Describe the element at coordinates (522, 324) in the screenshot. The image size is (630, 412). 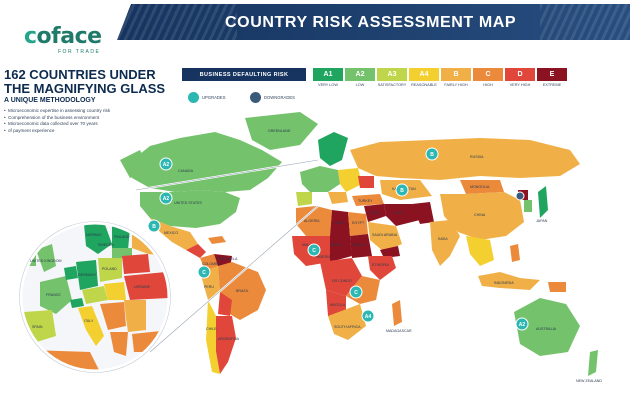
I see `marker-australia: A2` at that location.